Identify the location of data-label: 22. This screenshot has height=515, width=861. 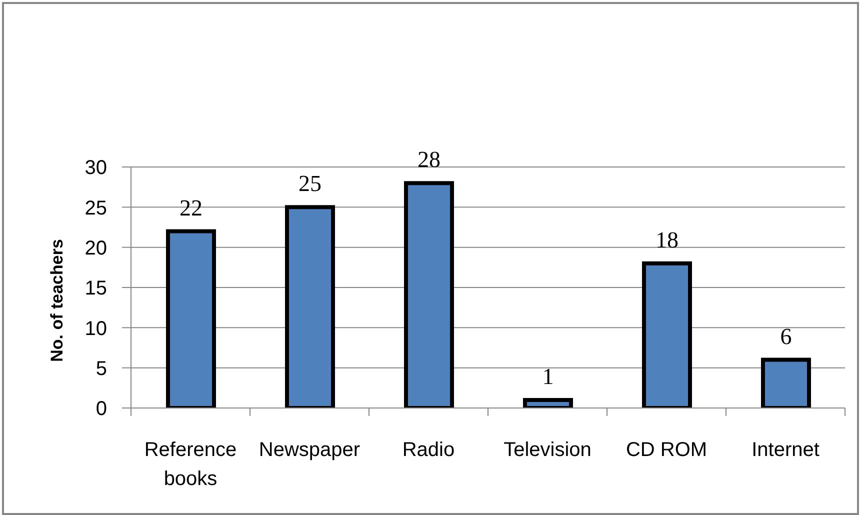
(191, 207).